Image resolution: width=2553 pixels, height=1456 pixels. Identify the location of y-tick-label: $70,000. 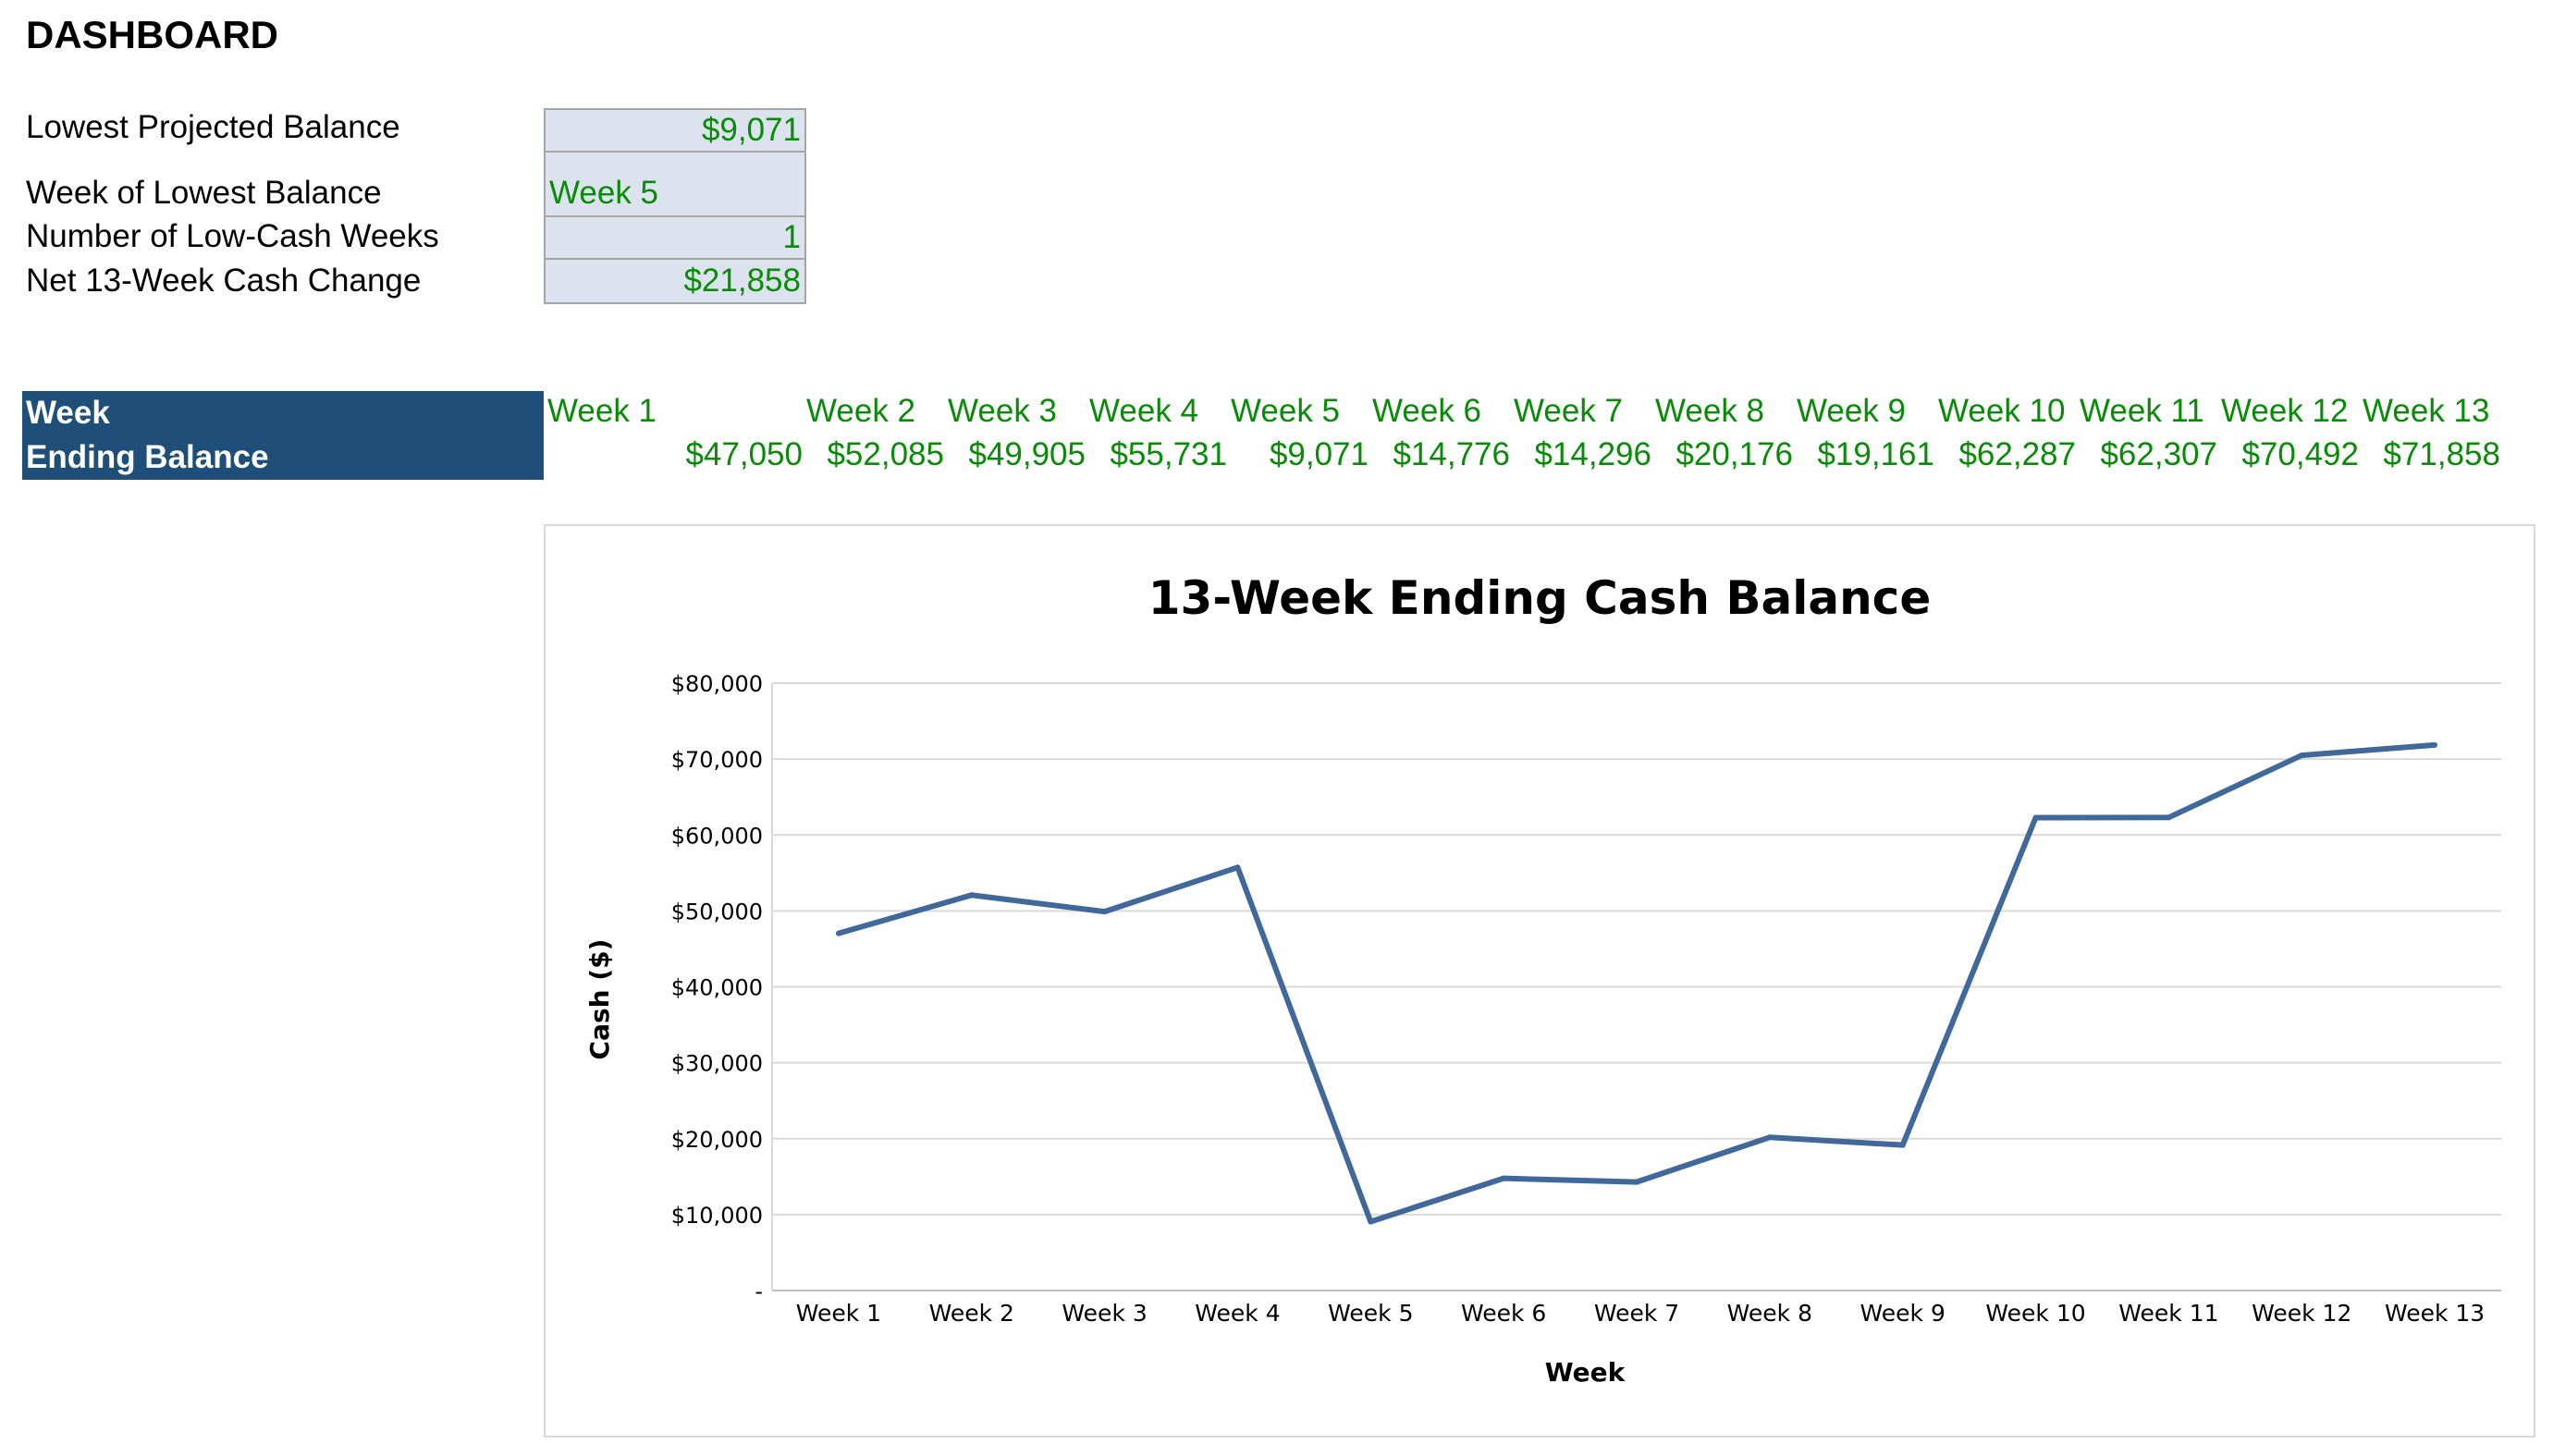
(717, 760).